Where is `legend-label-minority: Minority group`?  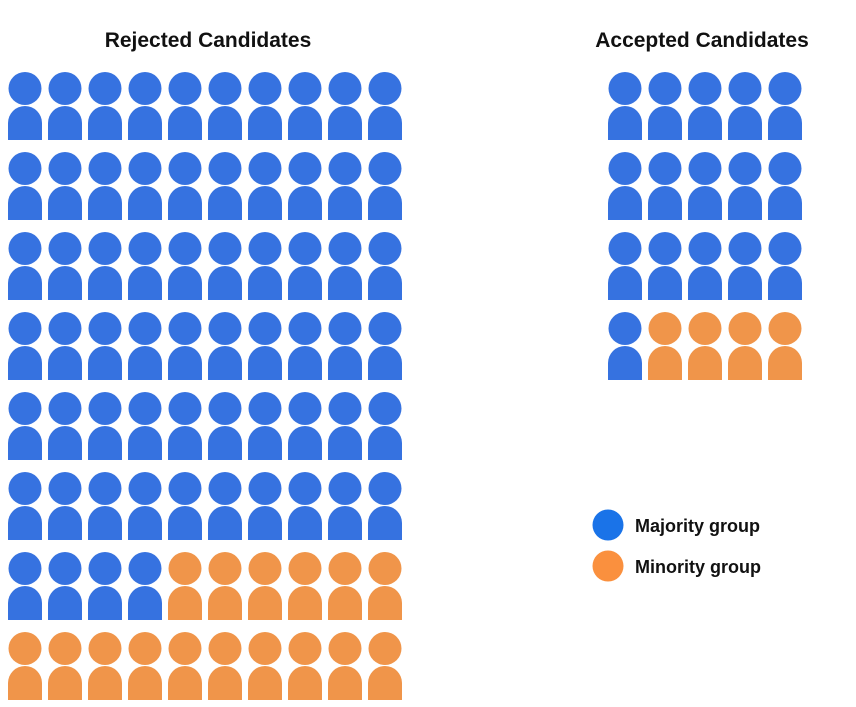 legend-label-minority: Minority group is located at coordinates (698, 567).